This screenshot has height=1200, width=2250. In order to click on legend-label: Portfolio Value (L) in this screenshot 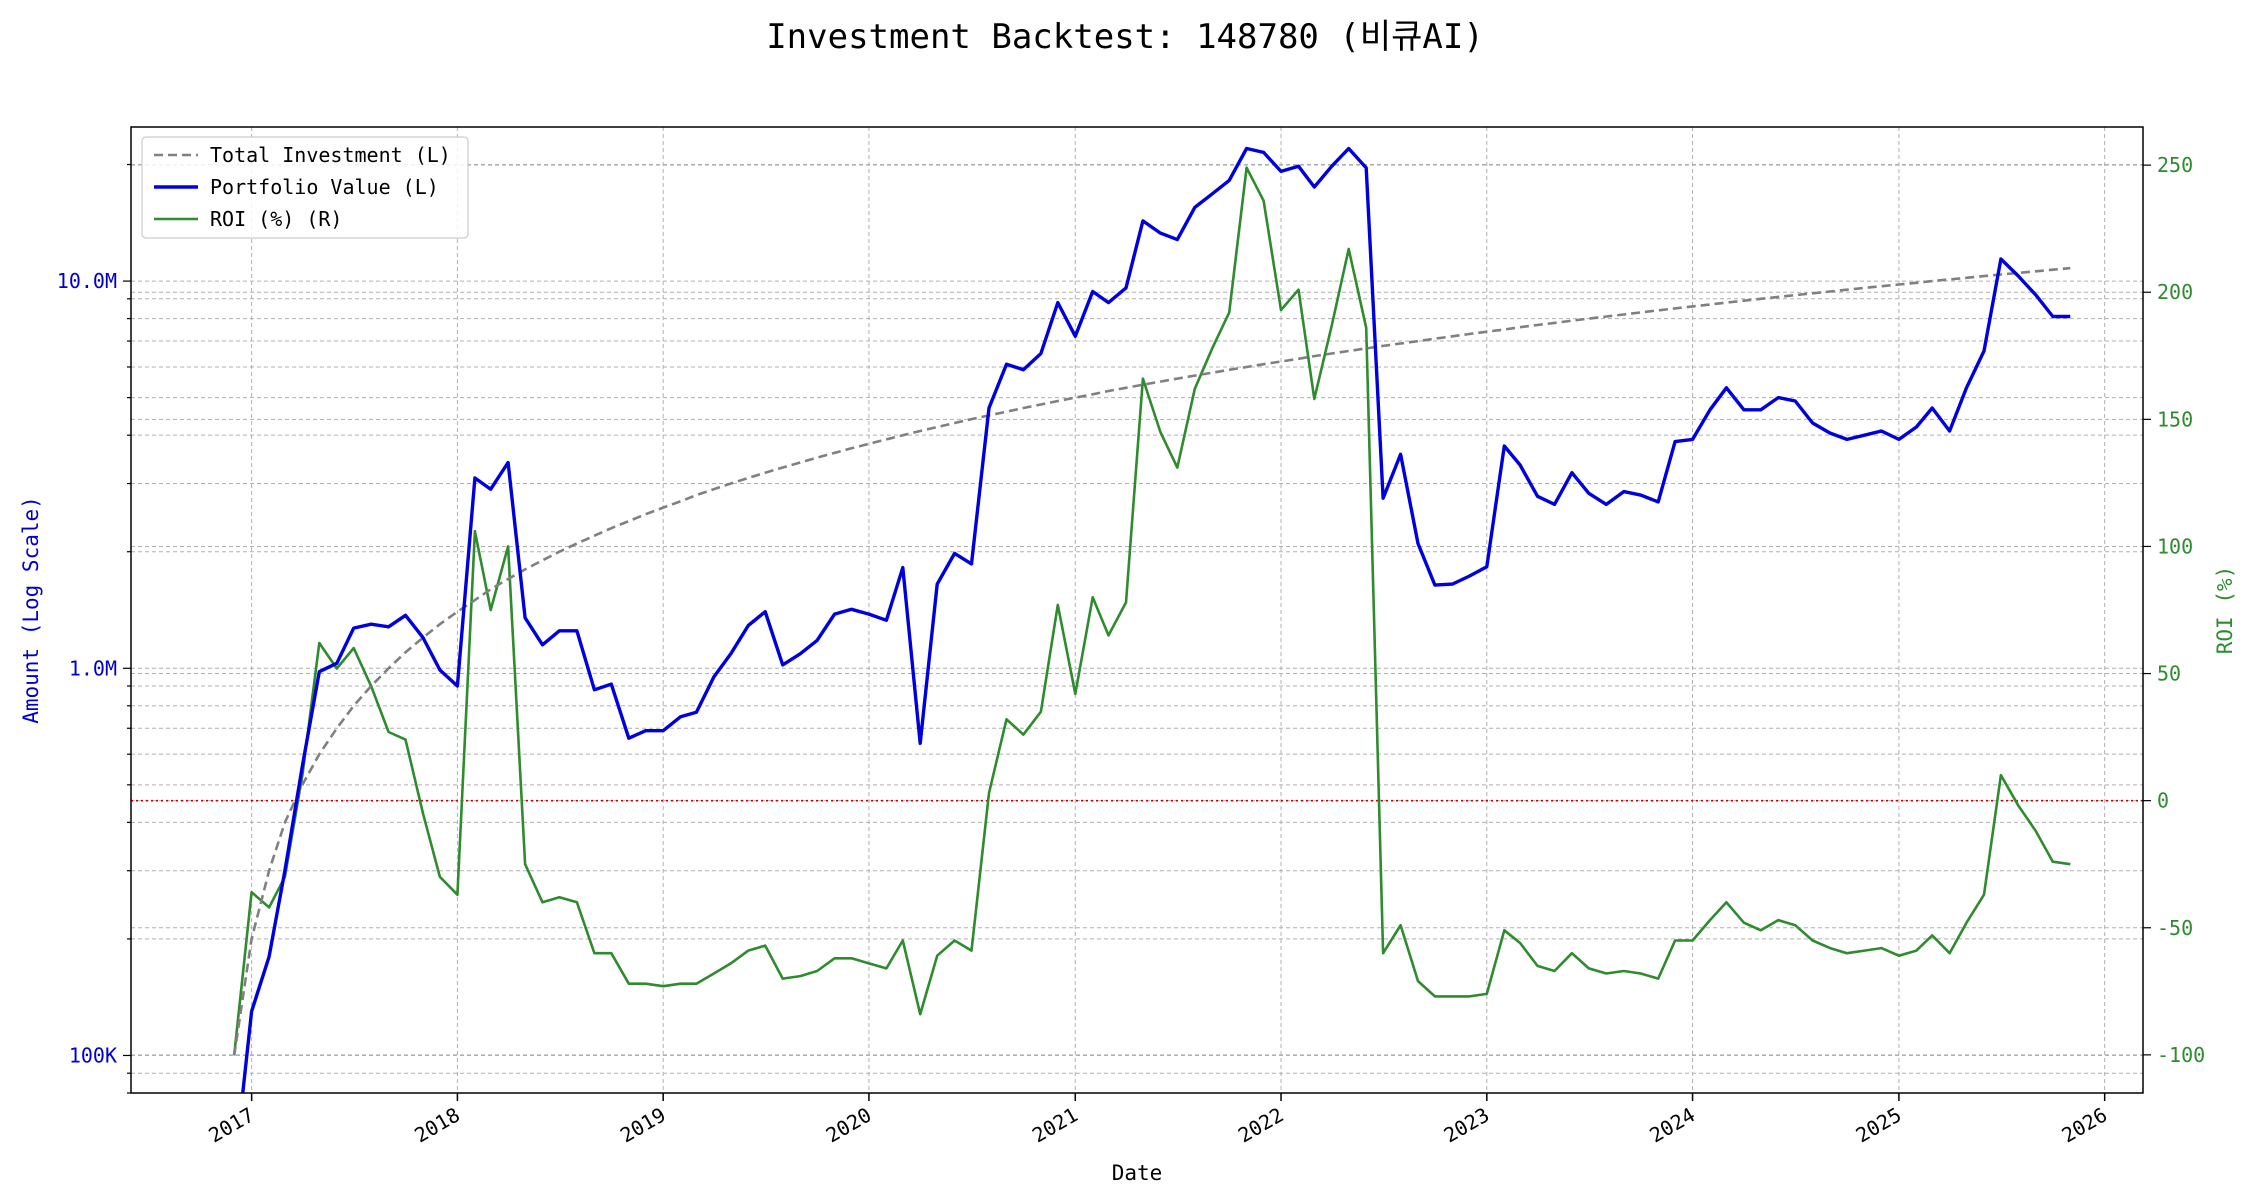, I will do `click(324, 187)`.